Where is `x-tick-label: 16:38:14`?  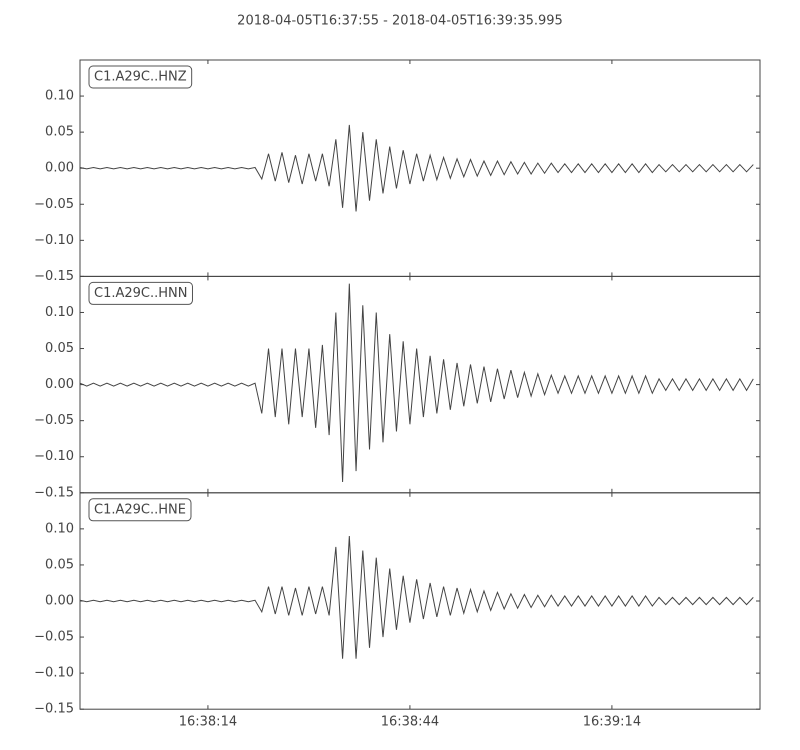
x-tick-label: 16:38:14 is located at coordinates (208, 722).